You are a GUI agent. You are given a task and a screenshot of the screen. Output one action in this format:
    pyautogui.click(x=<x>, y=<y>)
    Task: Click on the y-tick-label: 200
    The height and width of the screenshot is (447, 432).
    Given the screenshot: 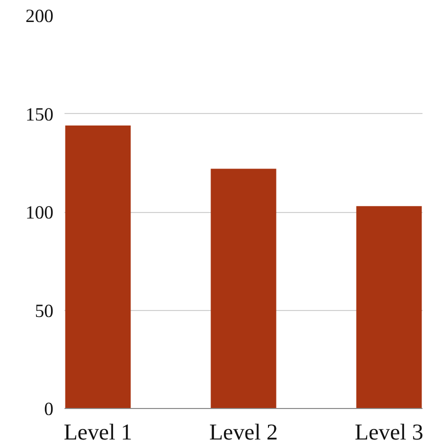 What is the action you would take?
    pyautogui.click(x=40, y=16)
    